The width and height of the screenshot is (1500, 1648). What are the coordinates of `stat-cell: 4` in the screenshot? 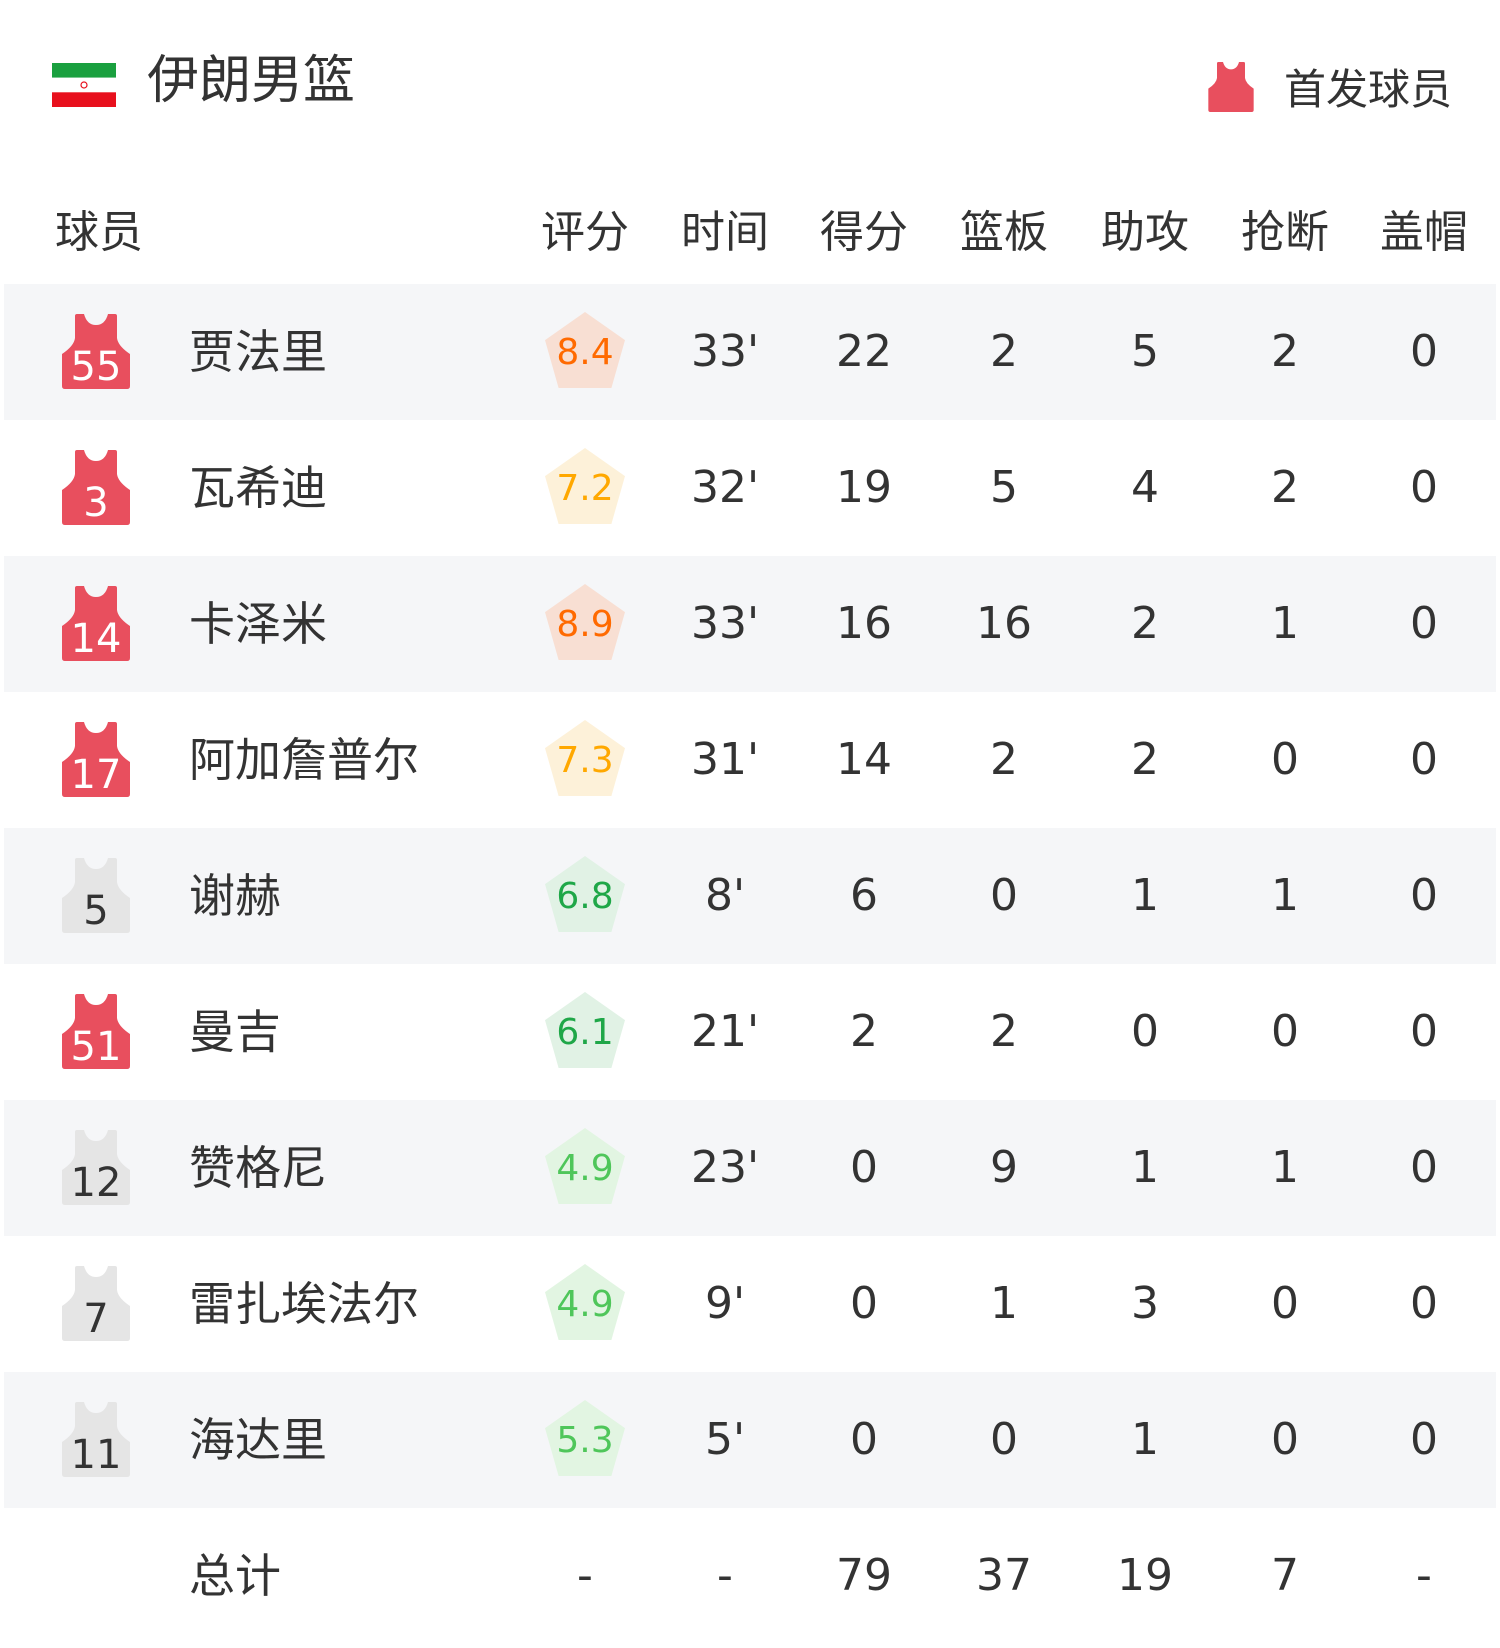 It's located at (1145, 487).